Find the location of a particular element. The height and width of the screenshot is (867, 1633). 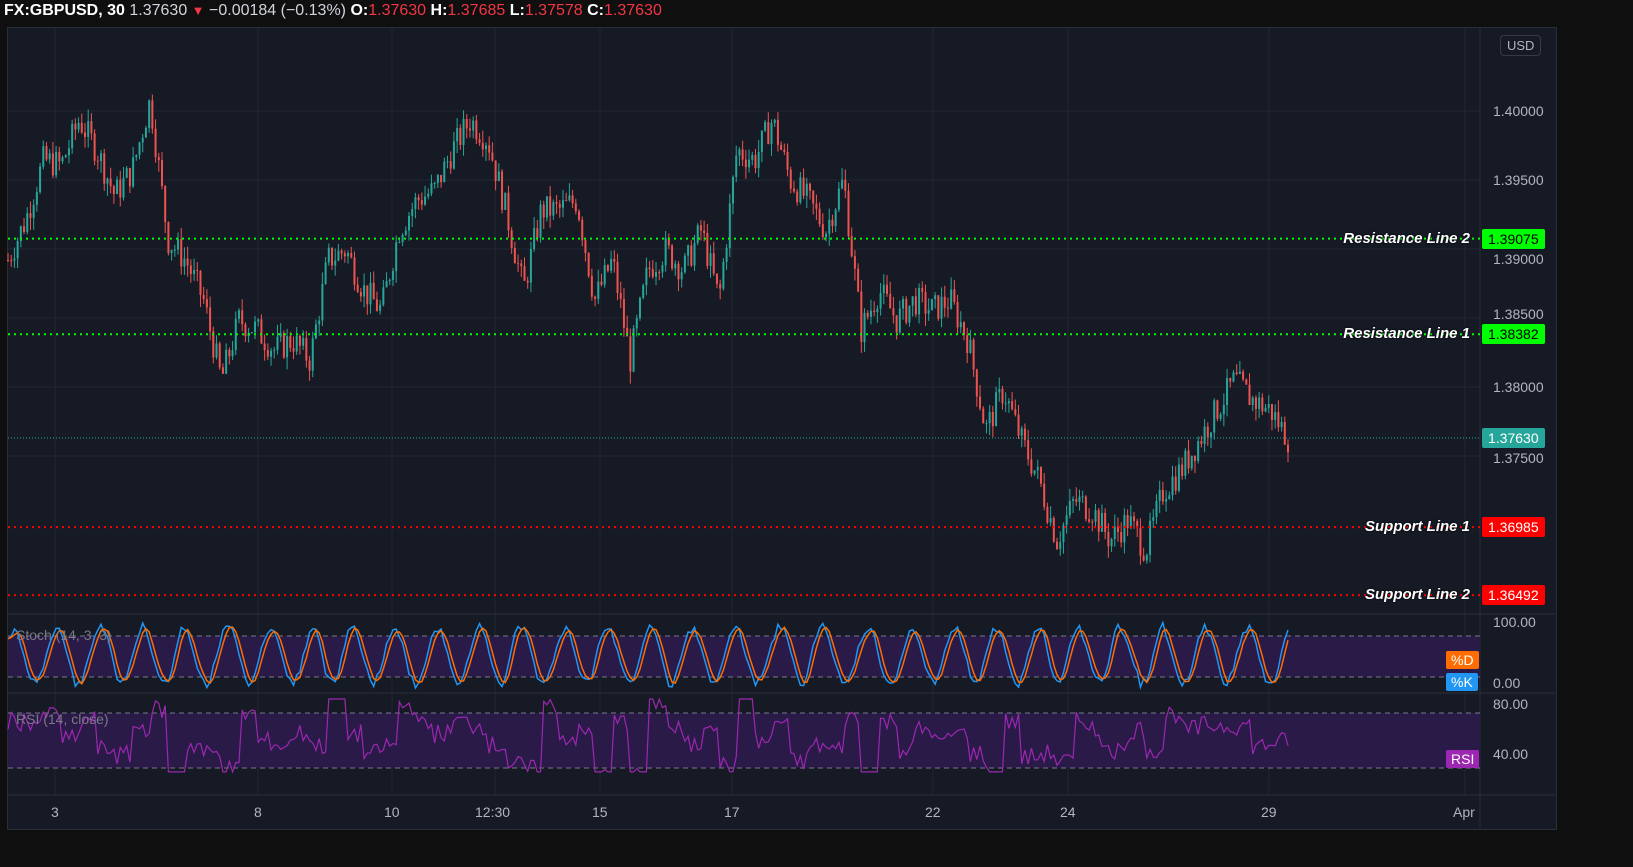

stoch-d-line is located at coordinates (648, 656).